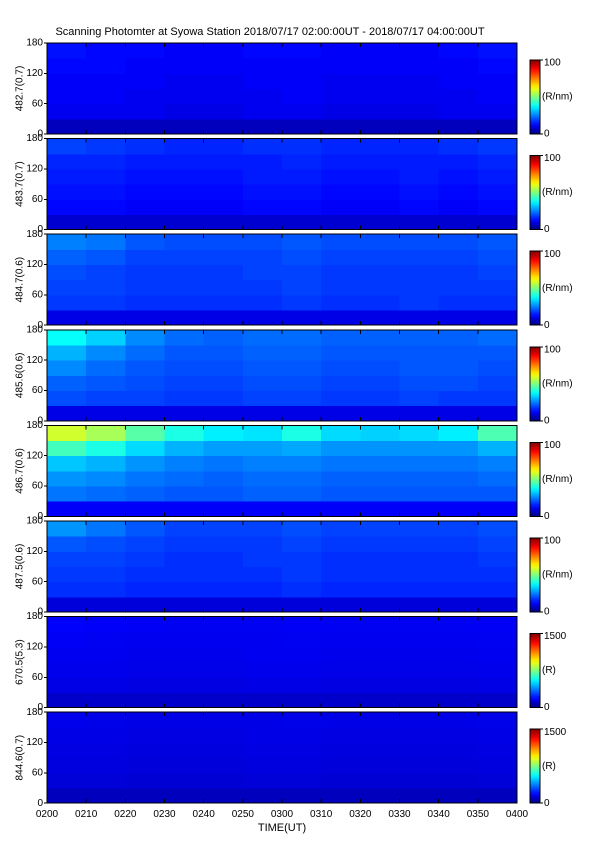 The image size is (595, 847). What do you see at coordinates (86, 814) in the screenshot?
I see `x-tick-label: 0210` at bounding box center [86, 814].